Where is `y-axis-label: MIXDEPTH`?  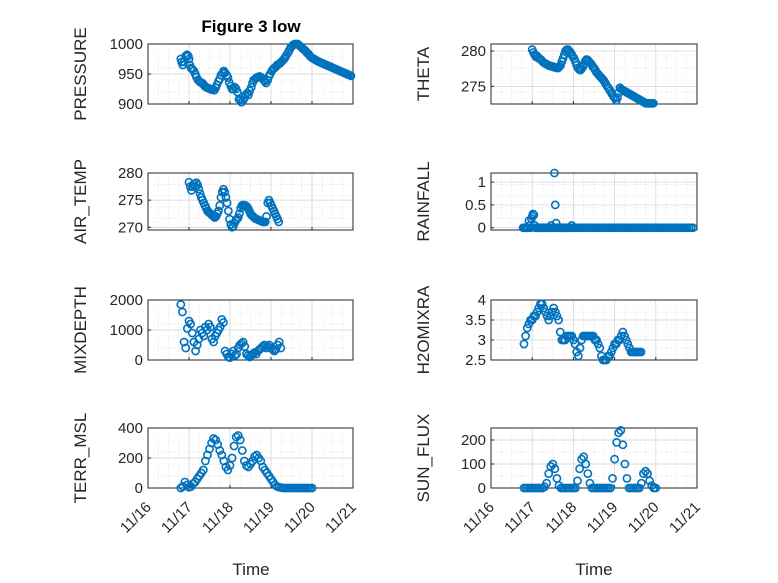 y-axis-label: MIXDEPTH is located at coordinates (80, 330).